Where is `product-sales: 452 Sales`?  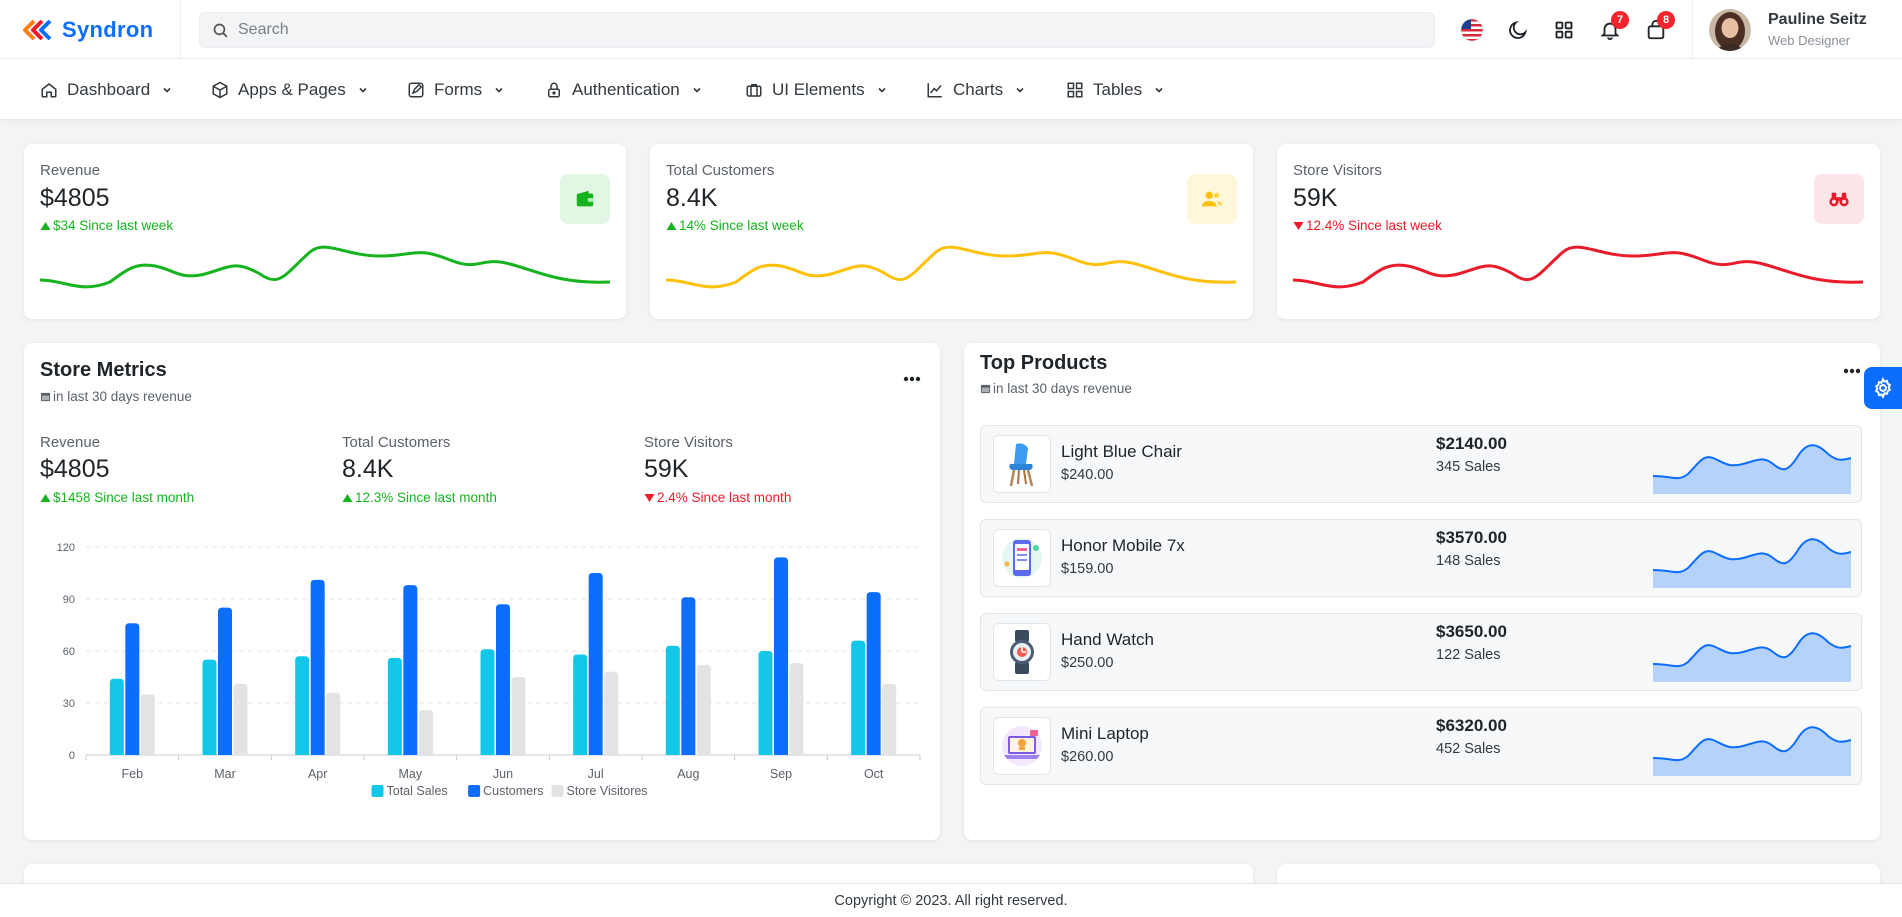 product-sales: 452 Sales is located at coordinates (1468, 749).